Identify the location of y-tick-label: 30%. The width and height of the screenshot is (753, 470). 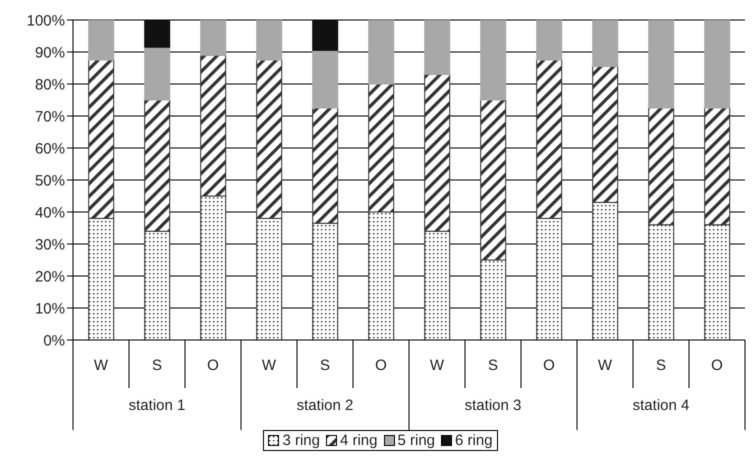
(49, 245).